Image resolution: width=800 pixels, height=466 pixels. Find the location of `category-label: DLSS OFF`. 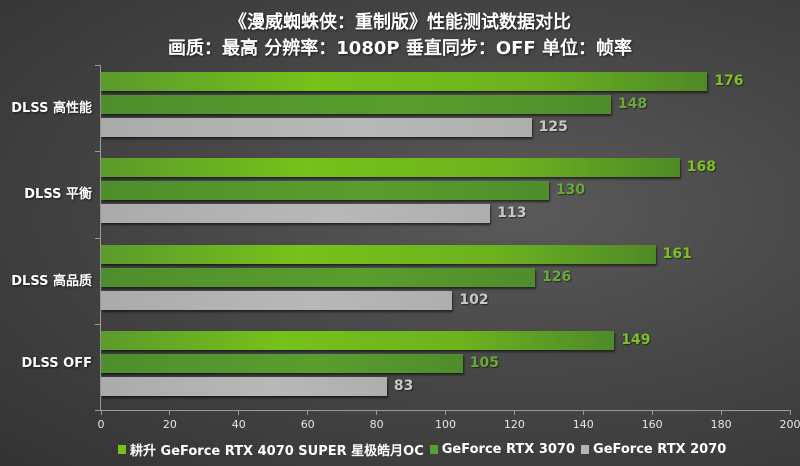

category-label: DLSS OFF is located at coordinates (56, 363).